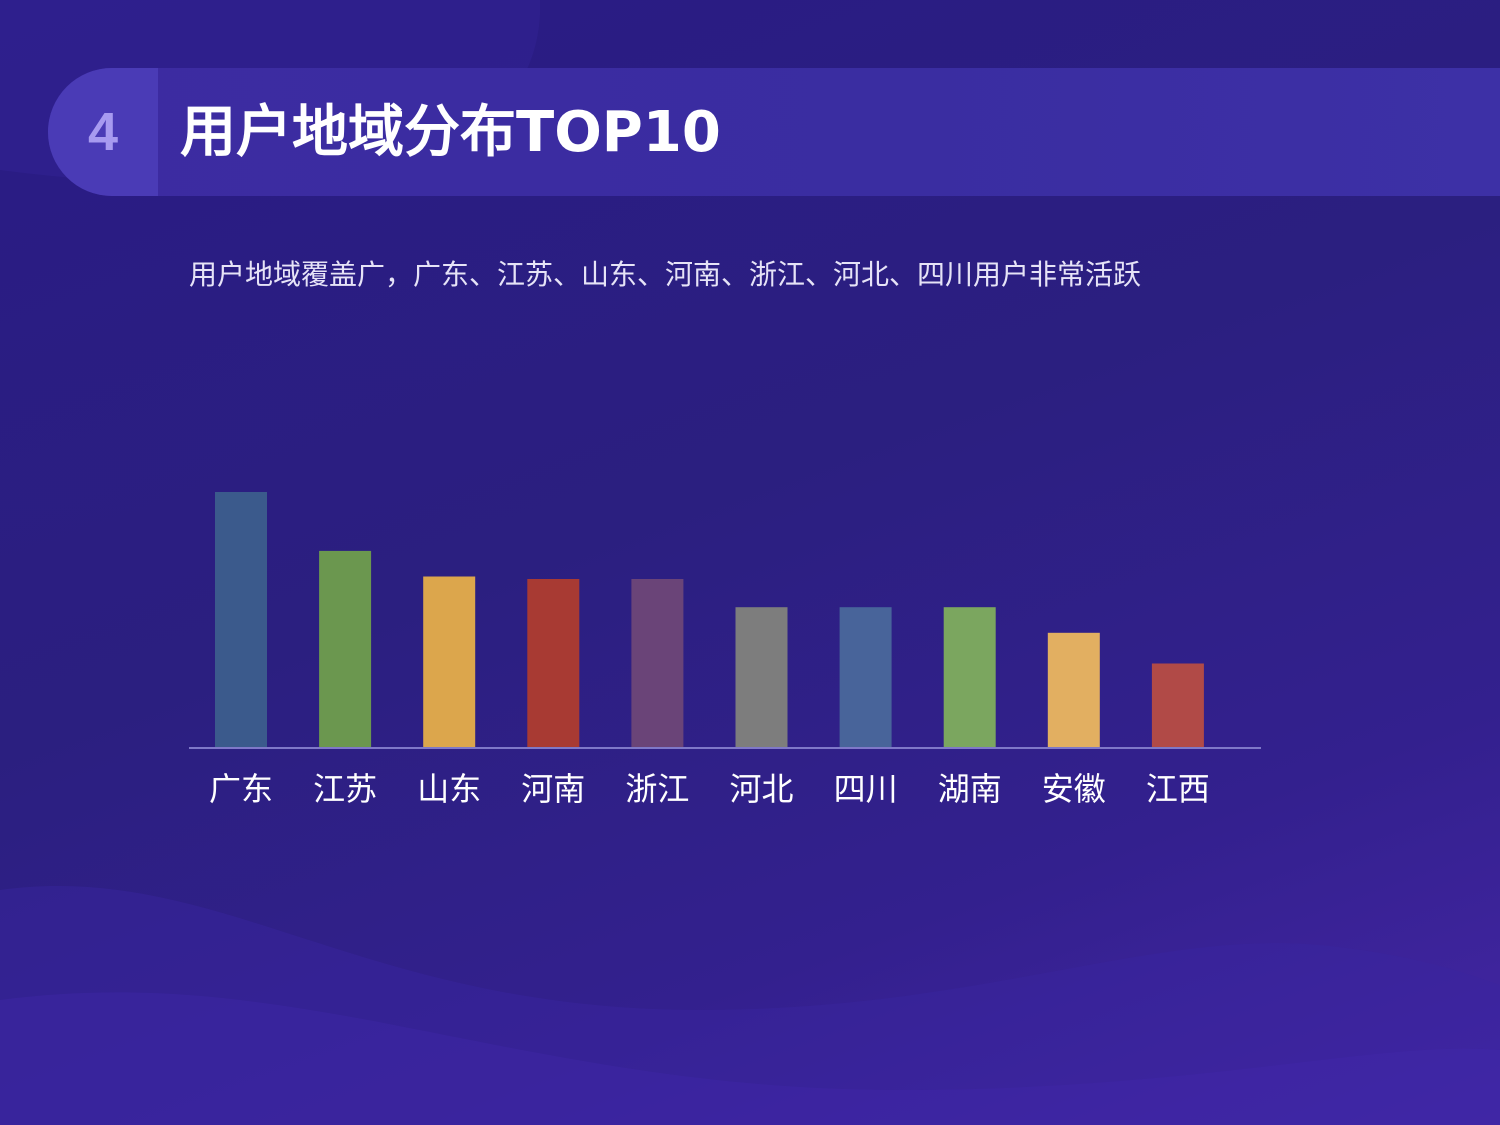 Image resolution: width=1500 pixels, height=1125 pixels. I want to click on x-tick-label-9: 安徽, so click(1074, 789).